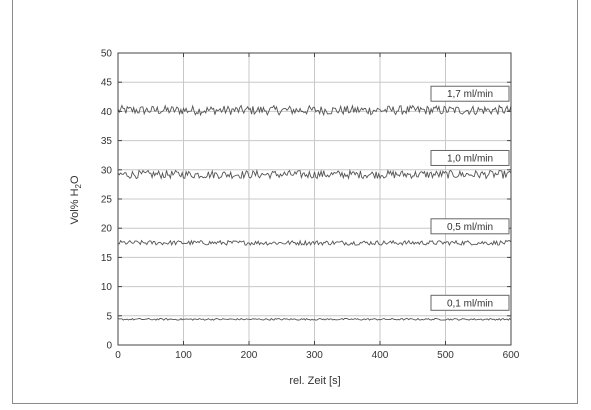 This screenshot has width=591, height=410. Describe the element at coordinates (107, 200) in the screenshot. I see `y-tick-label: 25` at that location.